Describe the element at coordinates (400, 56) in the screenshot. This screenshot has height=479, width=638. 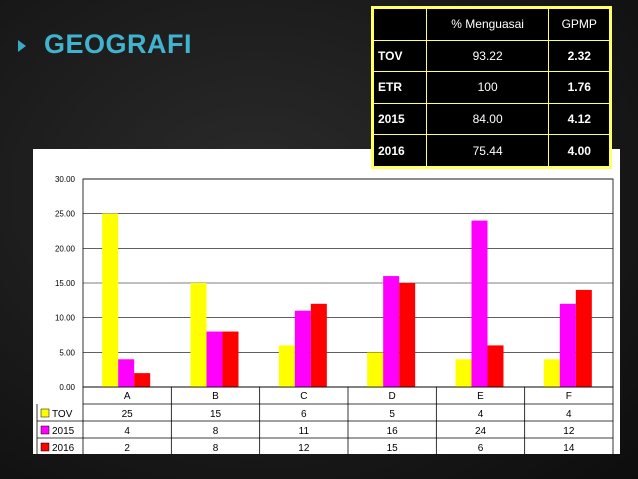
I see `stats-row-label: TOV` at that location.